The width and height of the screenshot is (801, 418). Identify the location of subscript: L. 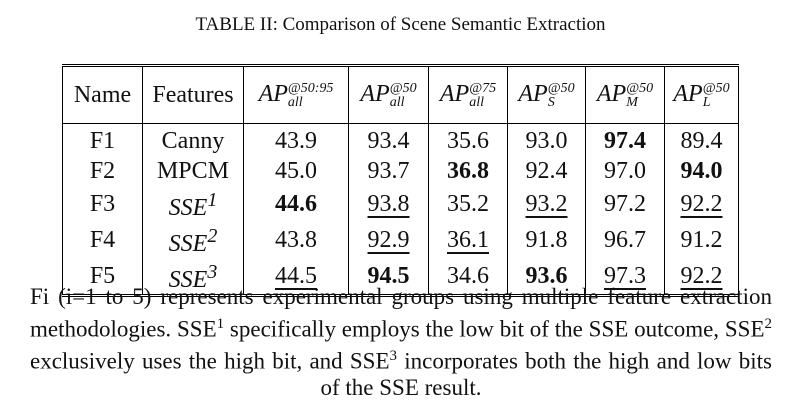
(706, 102).